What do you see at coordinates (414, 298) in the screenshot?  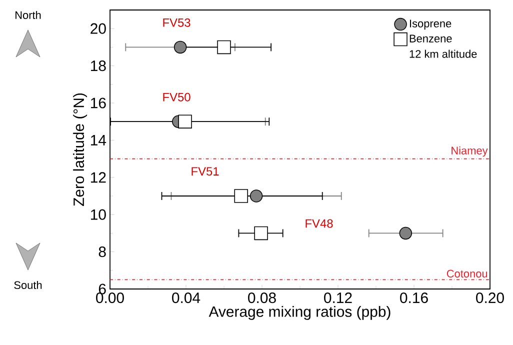 I see `x-tick-label: 0.16` at bounding box center [414, 298].